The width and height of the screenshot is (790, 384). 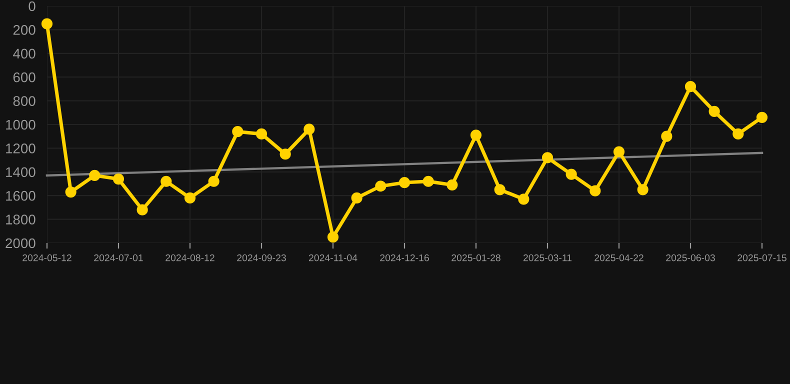 What do you see at coordinates (24, 53) in the screenshot?
I see `y-tick-label: 400` at bounding box center [24, 53].